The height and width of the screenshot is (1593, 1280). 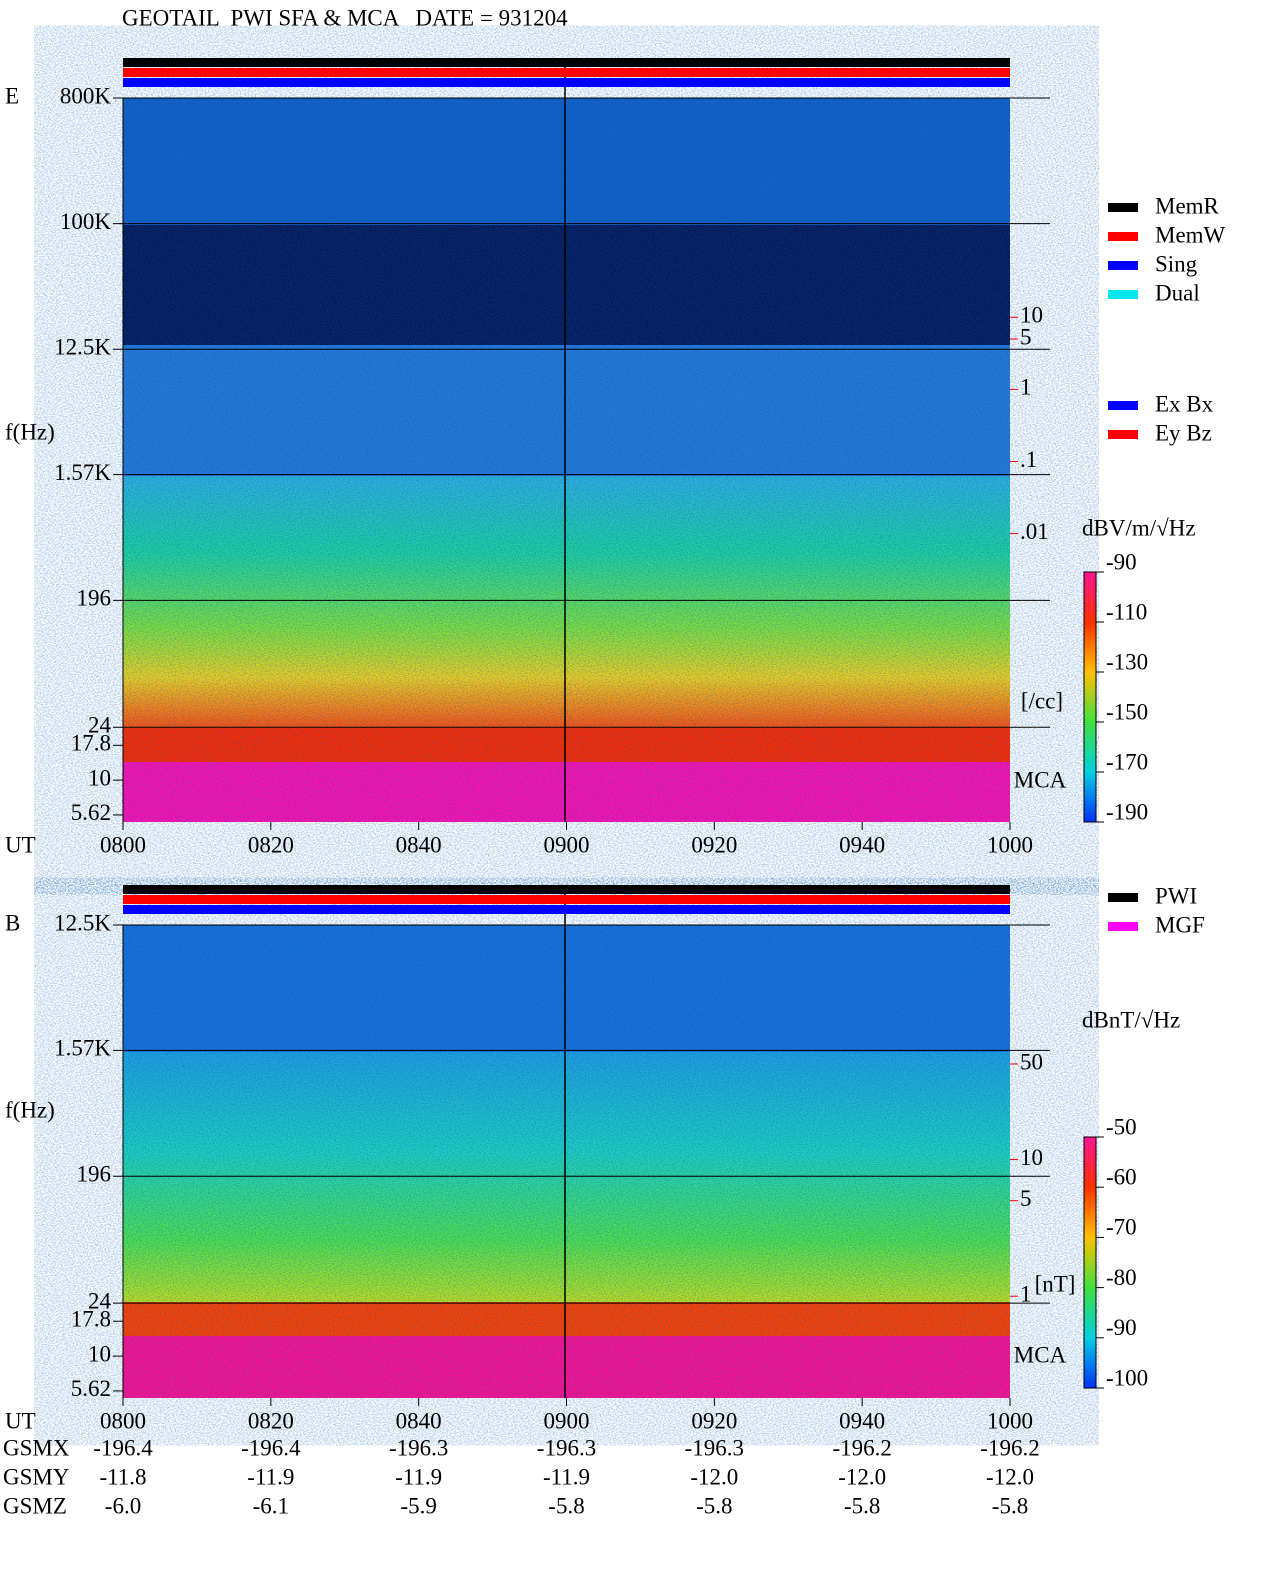 What do you see at coordinates (1127, 761) in the screenshot?
I see `colorbar-tick-label: -170` at bounding box center [1127, 761].